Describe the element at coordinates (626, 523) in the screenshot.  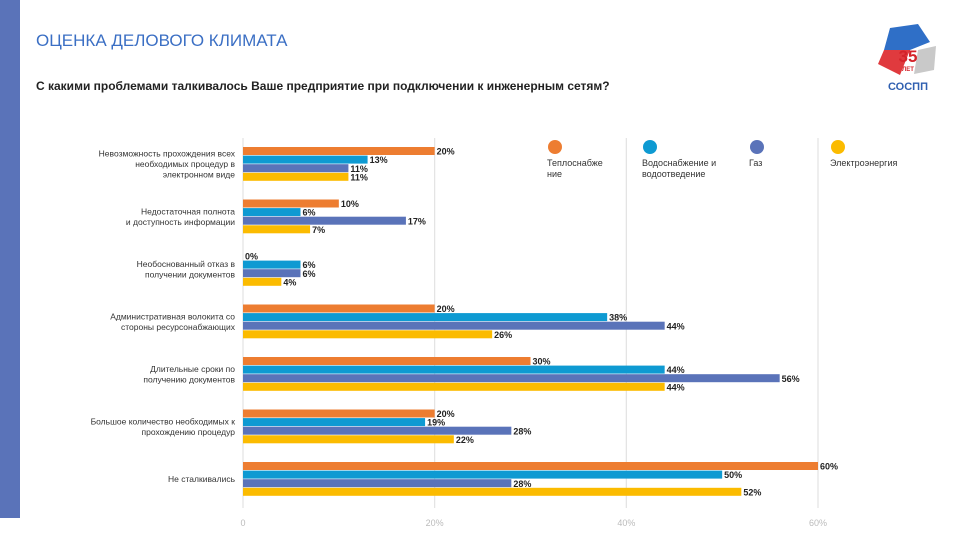
I see `x-tick-label: 40%` at that location.